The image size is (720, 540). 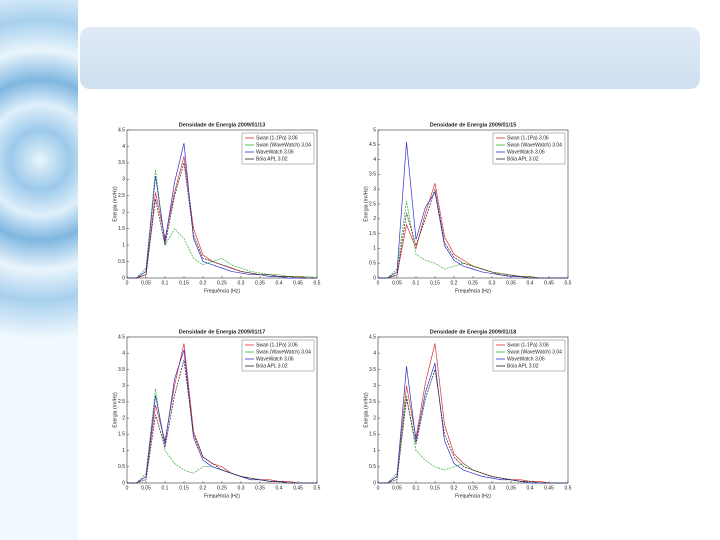 I want to click on chart-title: Densidade de Energia 2009/01/15, so click(x=473, y=125).